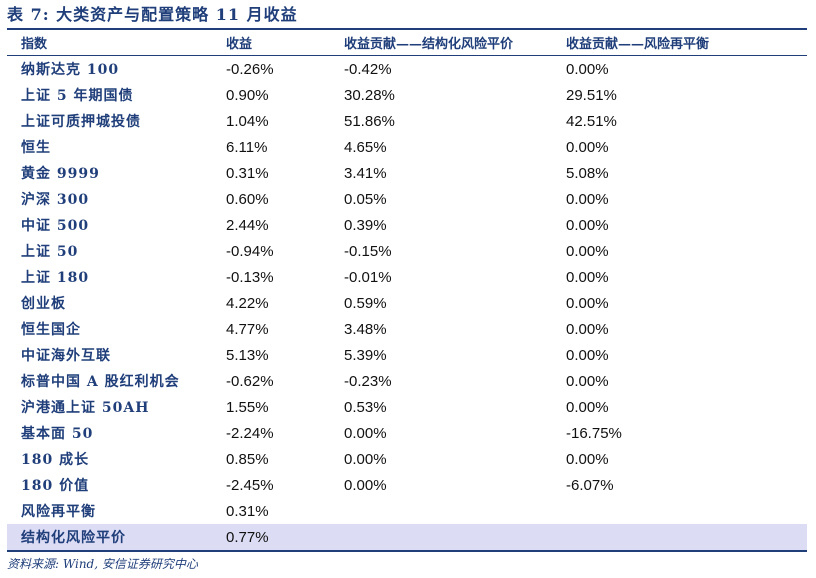  I want to click on contrib-rebalance-value: 5.08%, so click(587, 173).